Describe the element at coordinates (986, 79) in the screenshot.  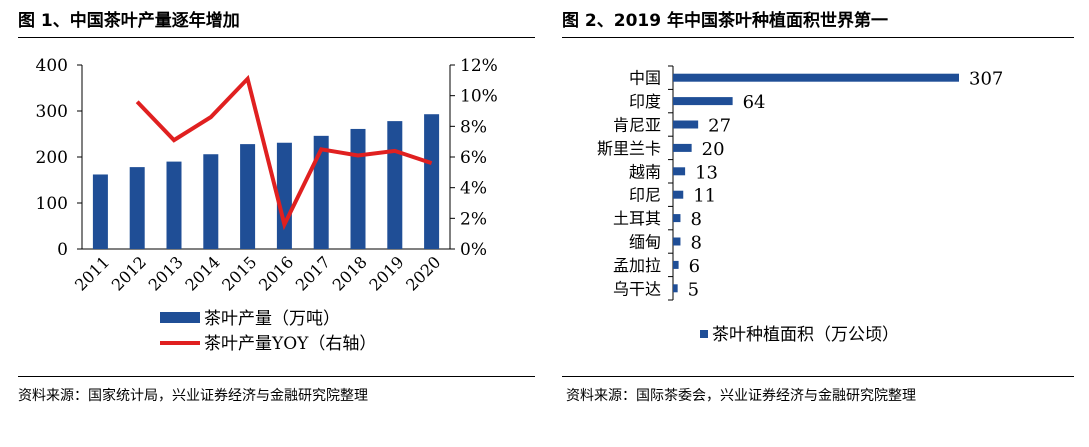
I see `data-label: 307` at that location.